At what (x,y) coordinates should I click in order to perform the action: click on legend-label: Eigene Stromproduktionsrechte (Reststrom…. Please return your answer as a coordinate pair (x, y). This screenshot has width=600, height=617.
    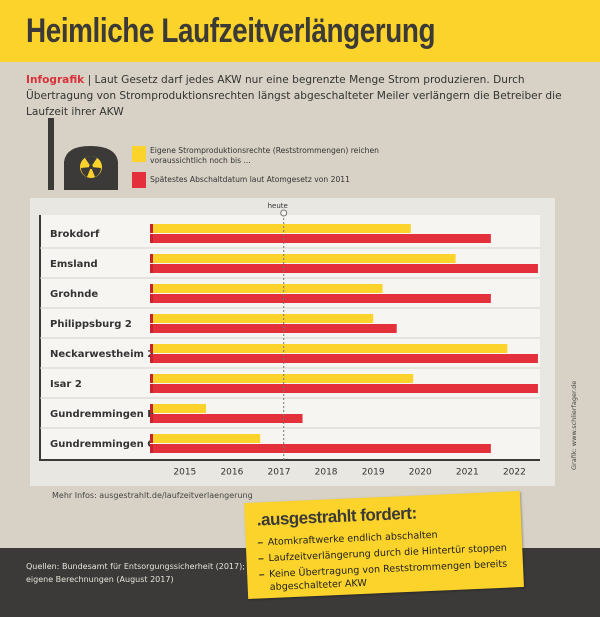
    Looking at the image, I should click on (264, 155).